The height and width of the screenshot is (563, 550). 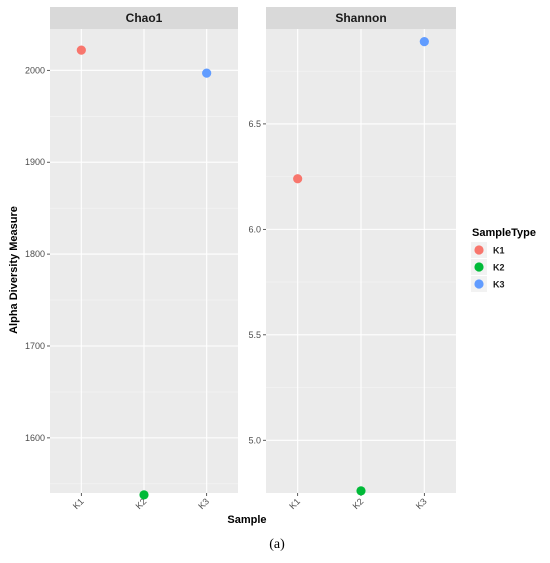 What do you see at coordinates (488, 284) in the screenshot?
I see `legend-item-k3: K3` at bounding box center [488, 284].